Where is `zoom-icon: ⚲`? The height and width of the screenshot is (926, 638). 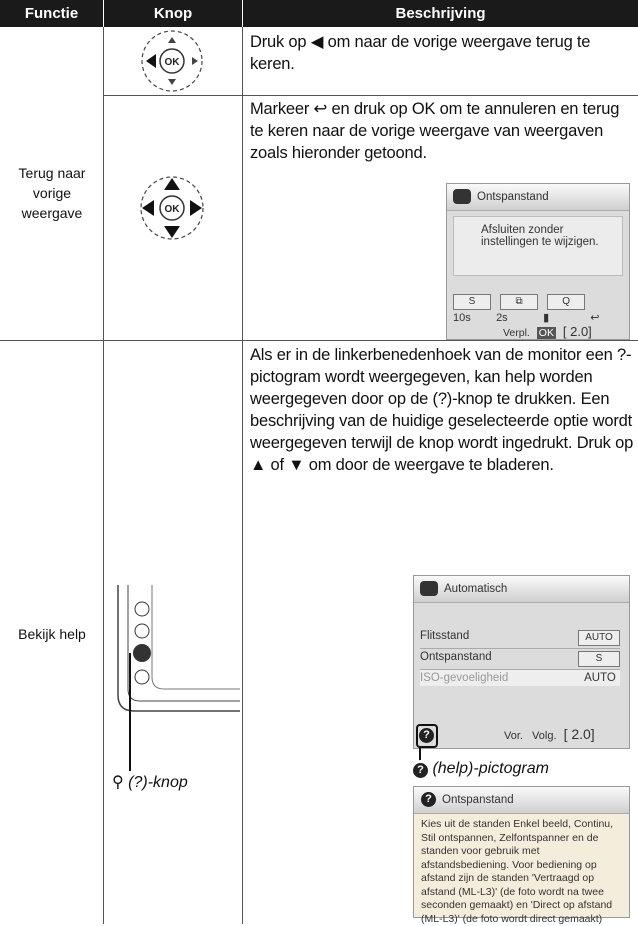
zoom-icon: ⚲ is located at coordinates (120, 782).